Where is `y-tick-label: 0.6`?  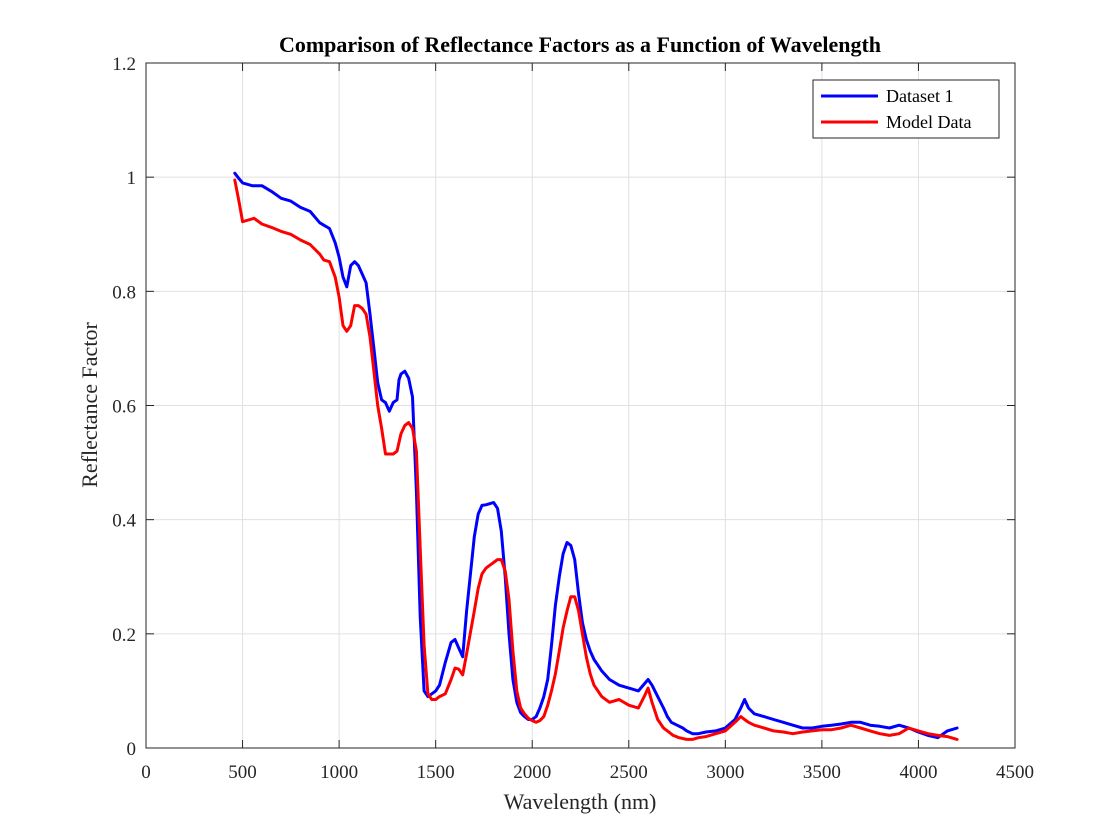 y-tick-label: 0.6 is located at coordinates (124, 407).